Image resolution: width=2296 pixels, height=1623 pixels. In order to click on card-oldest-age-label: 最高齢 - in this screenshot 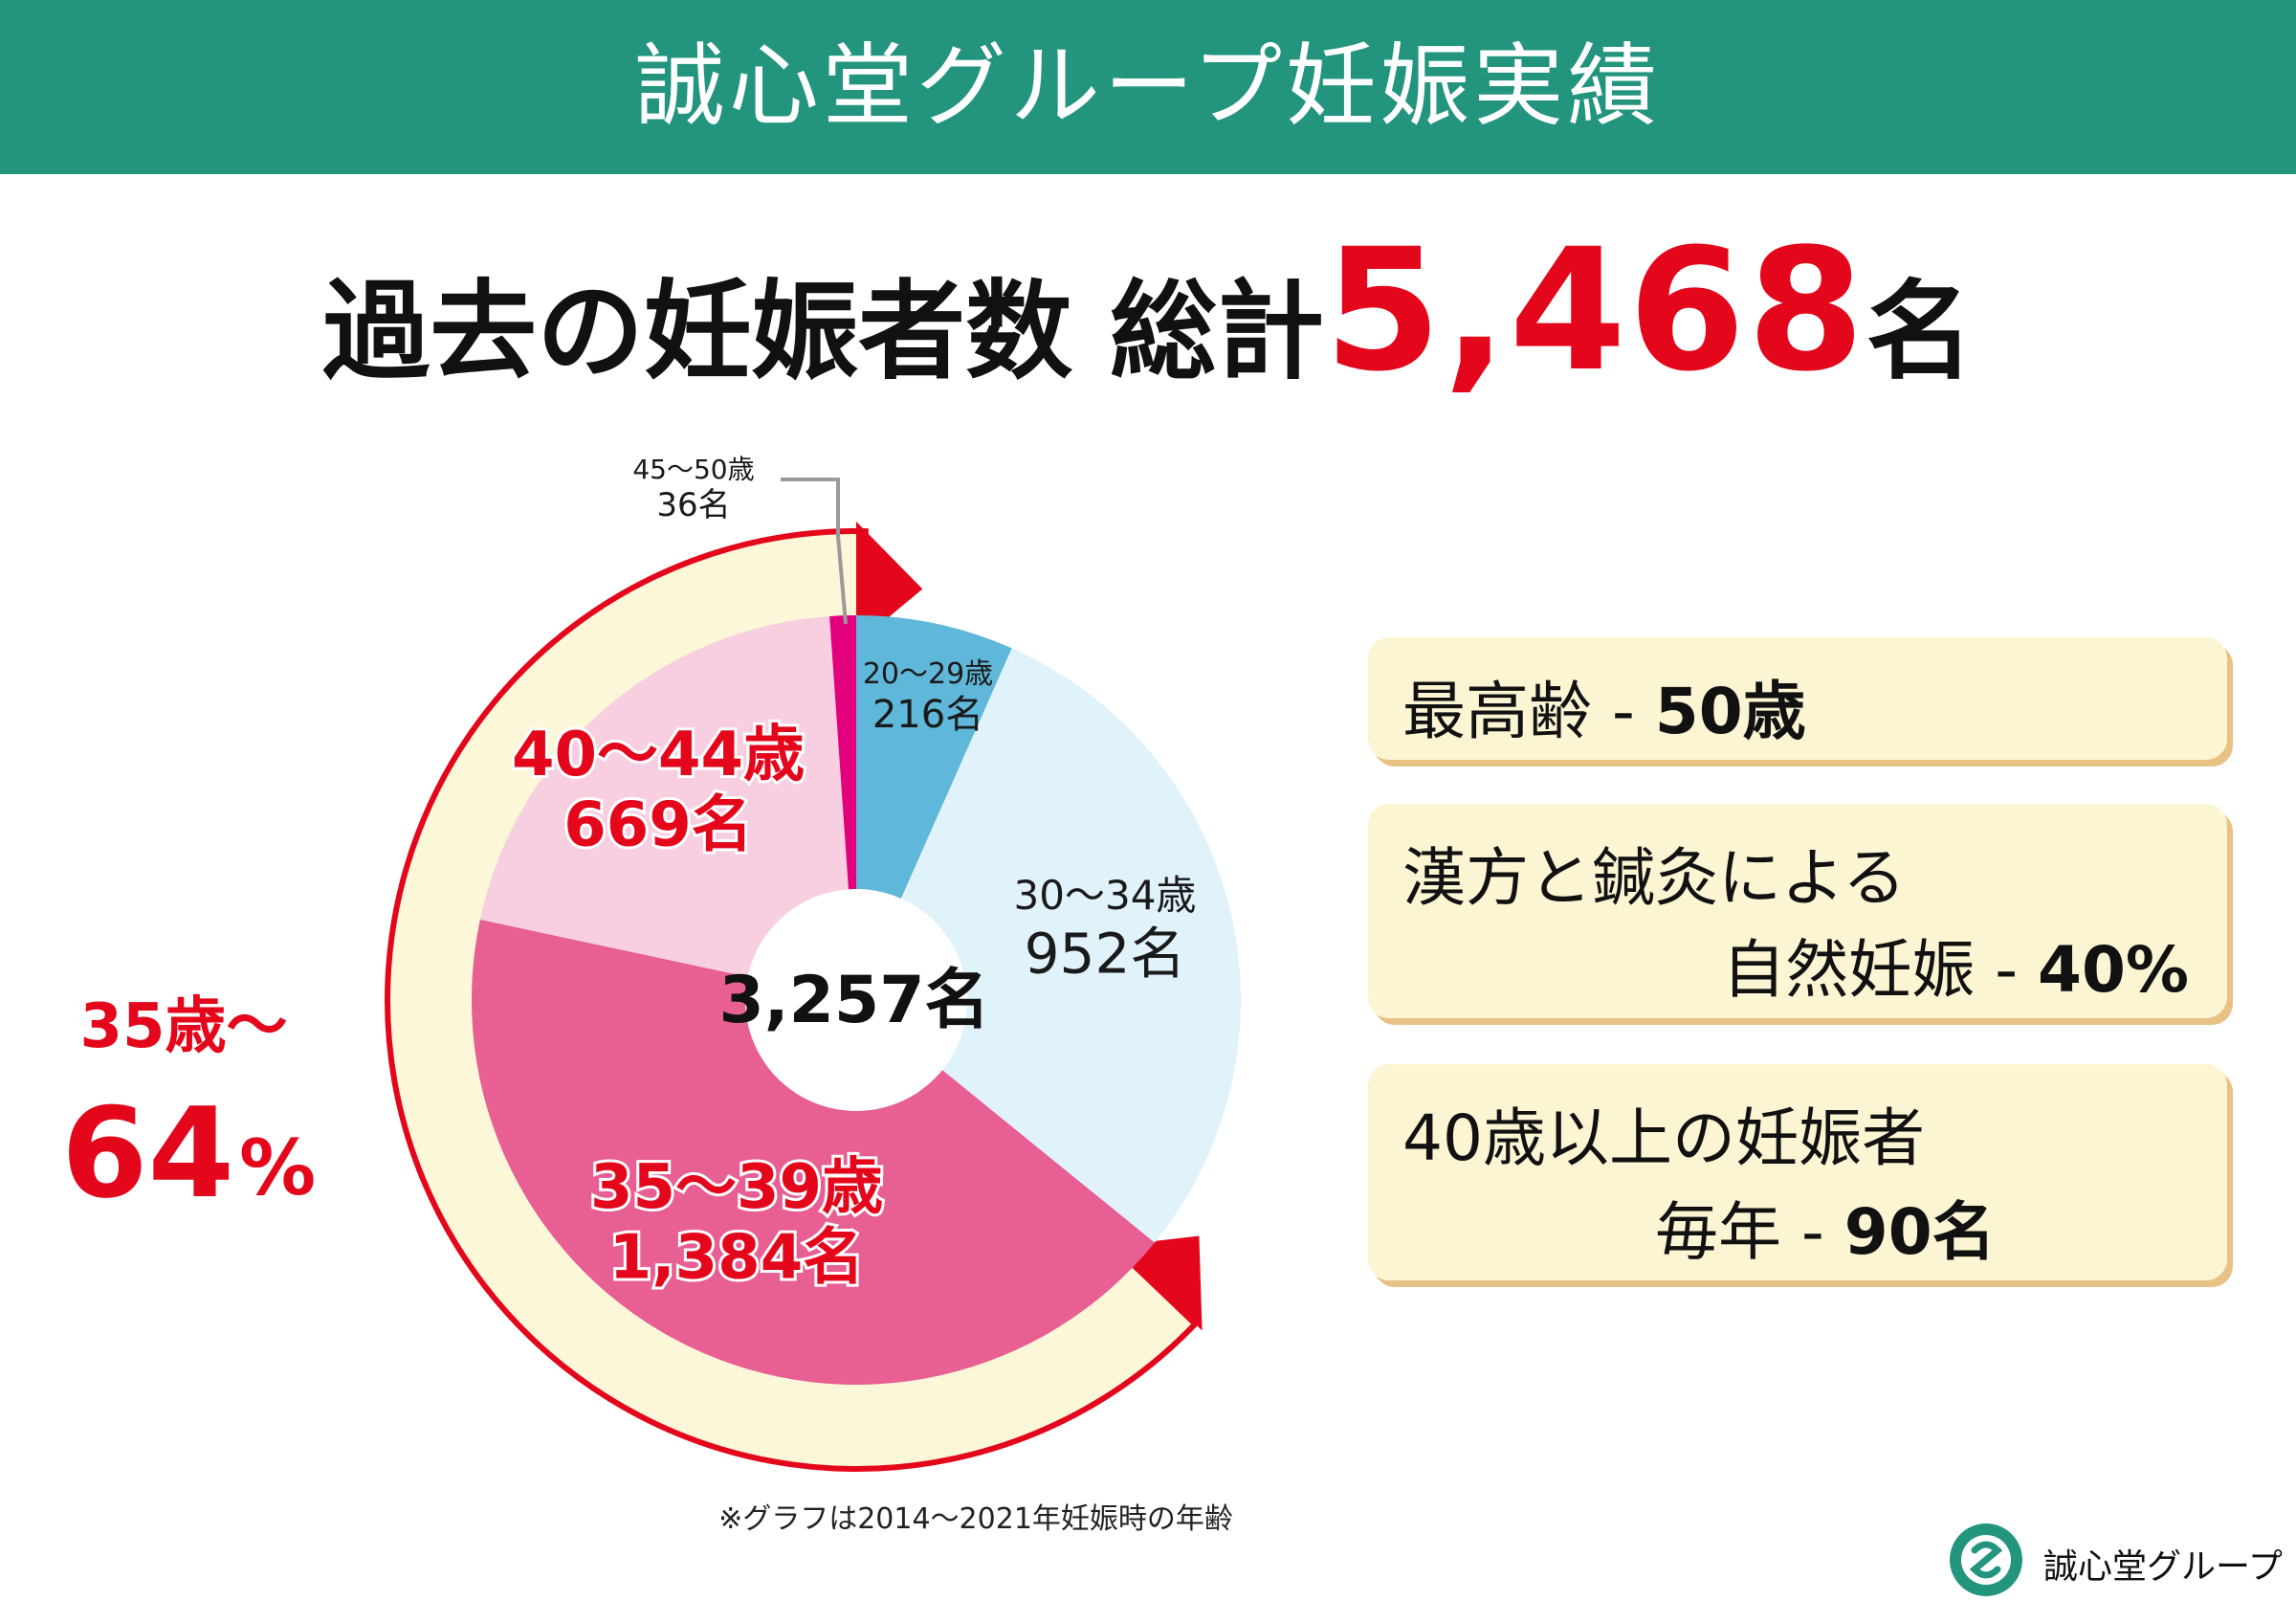, I will do `click(1529, 712)`.